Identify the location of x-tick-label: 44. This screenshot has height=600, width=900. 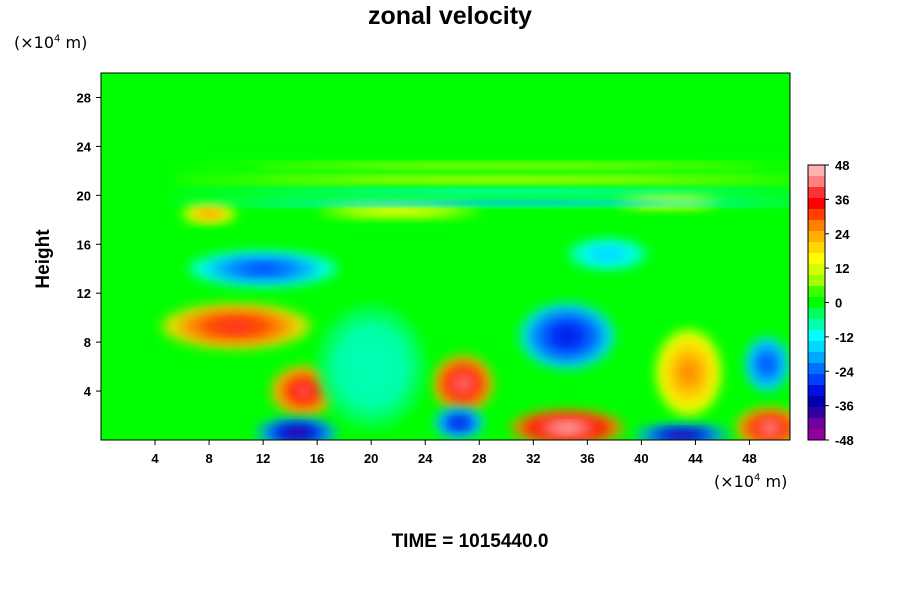
(695, 458).